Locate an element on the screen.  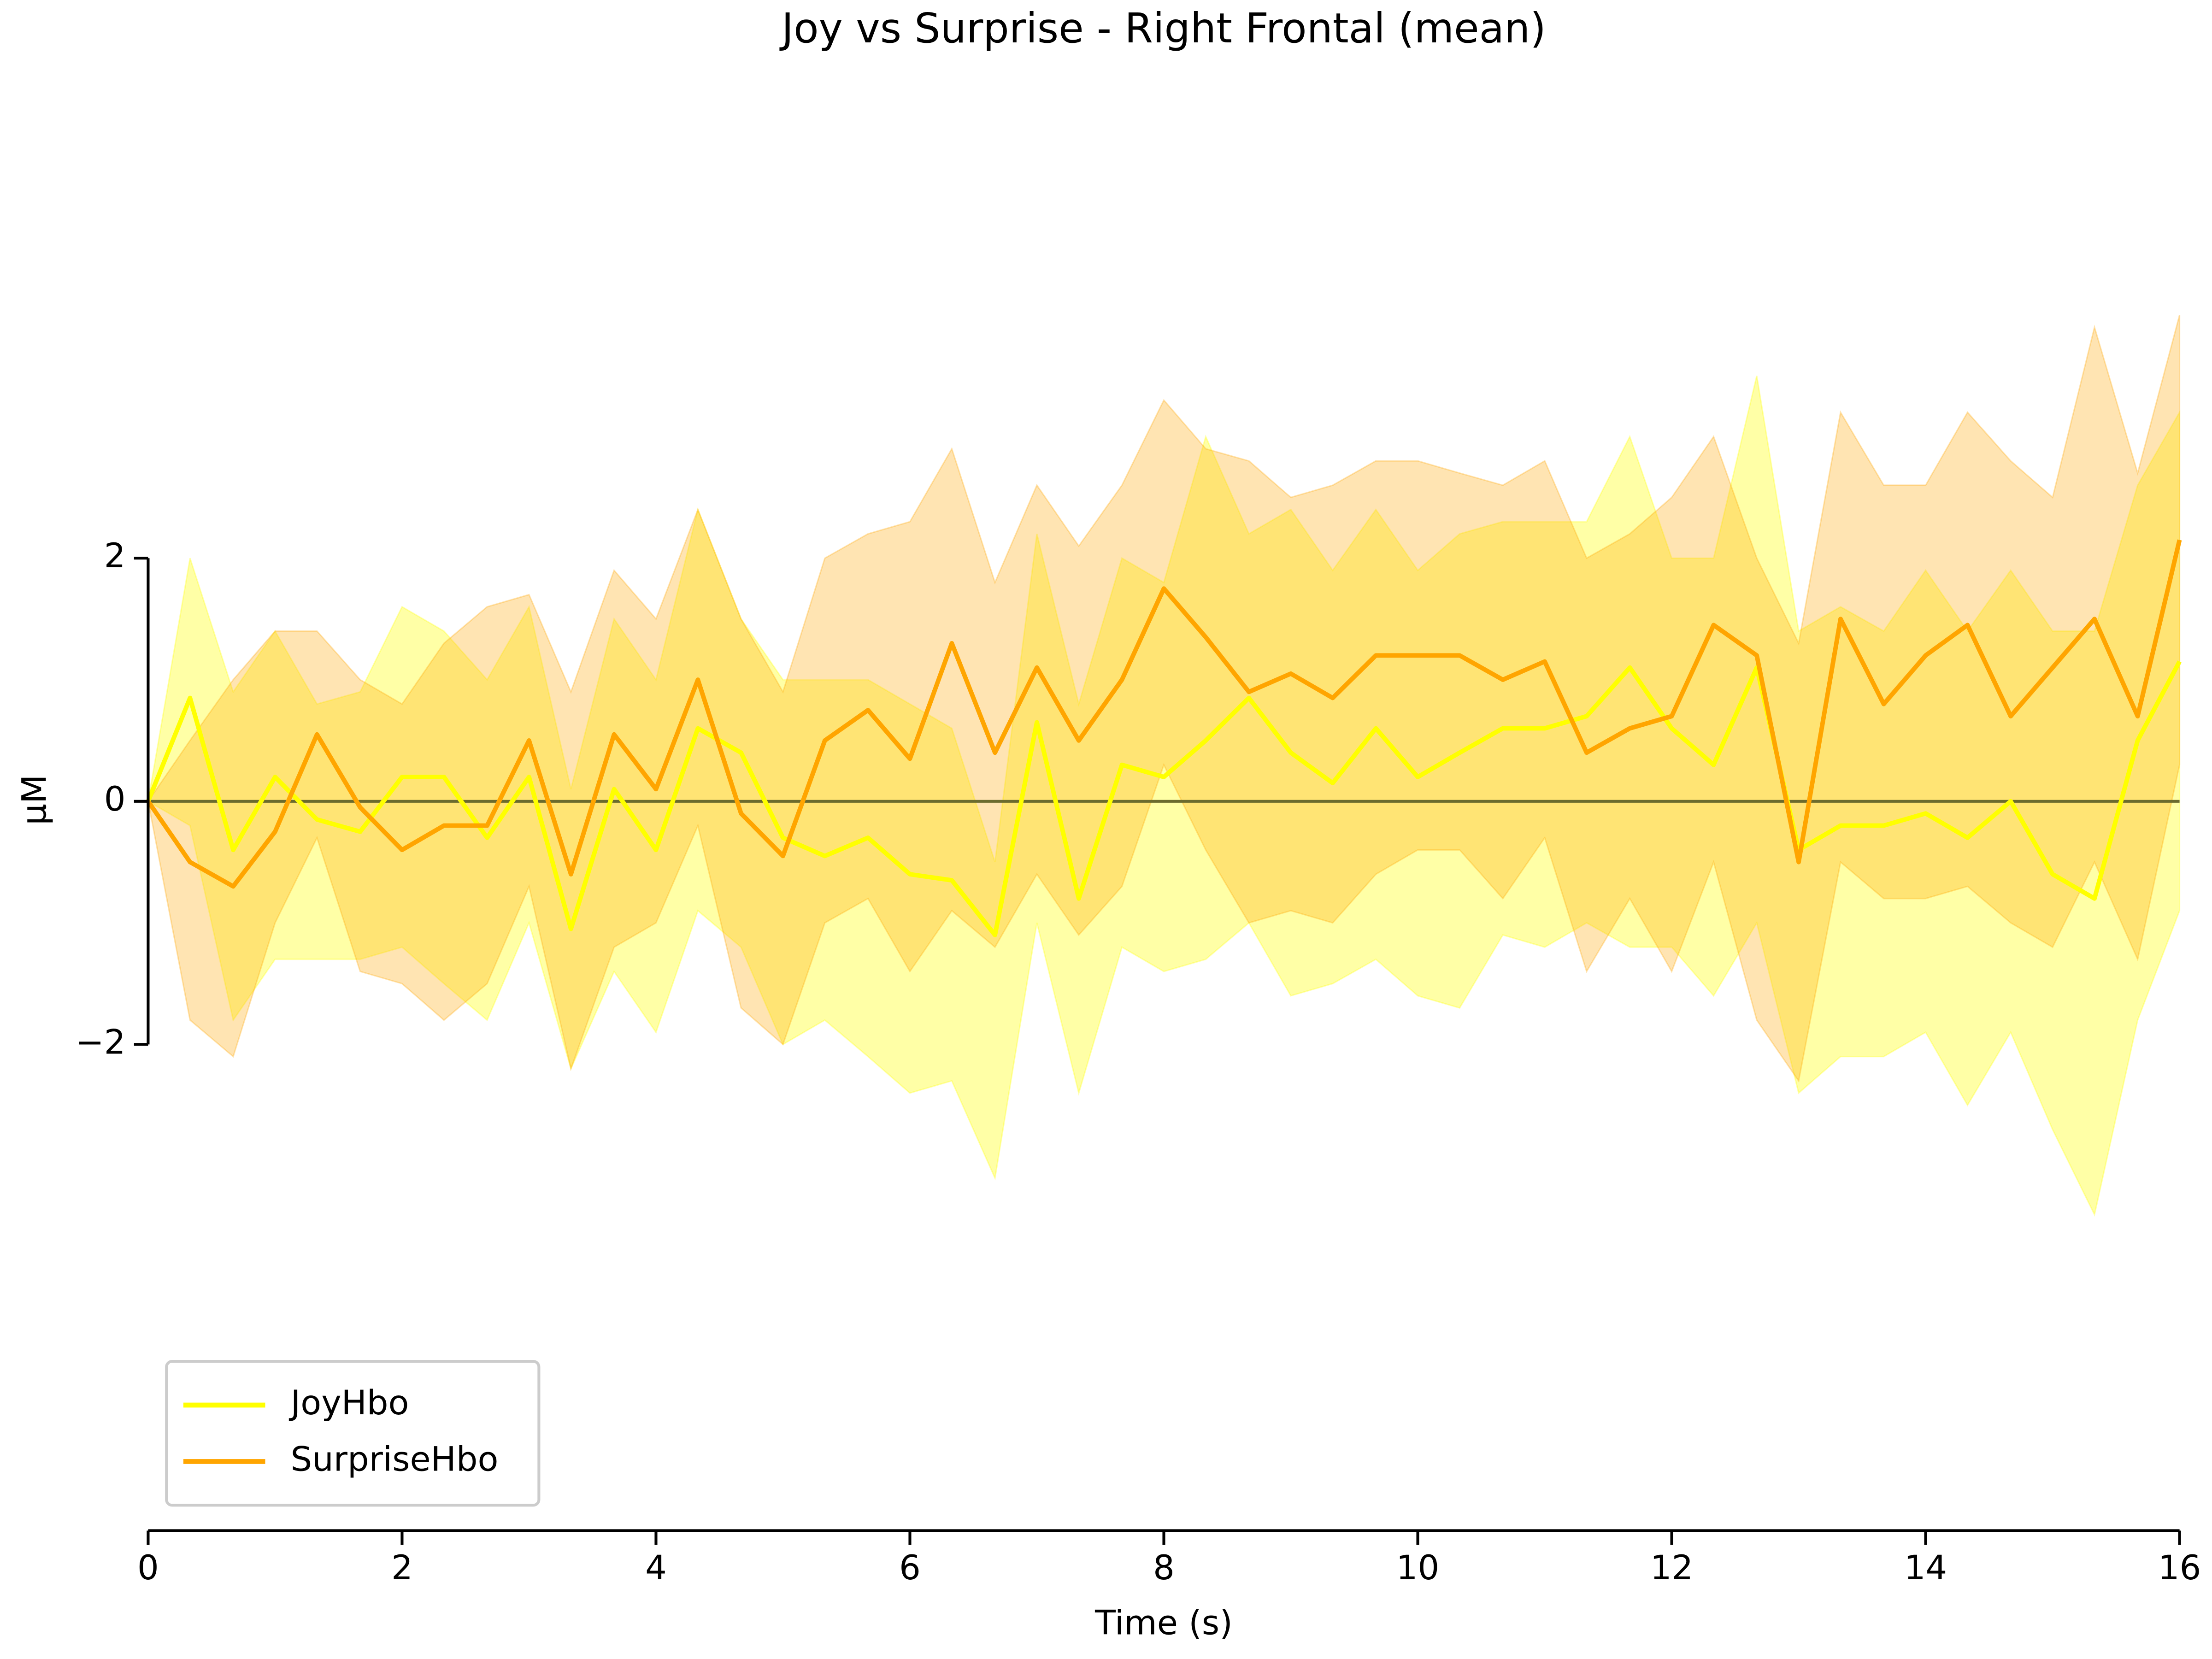
x-tick-label: 12 is located at coordinates (1671, 1568).